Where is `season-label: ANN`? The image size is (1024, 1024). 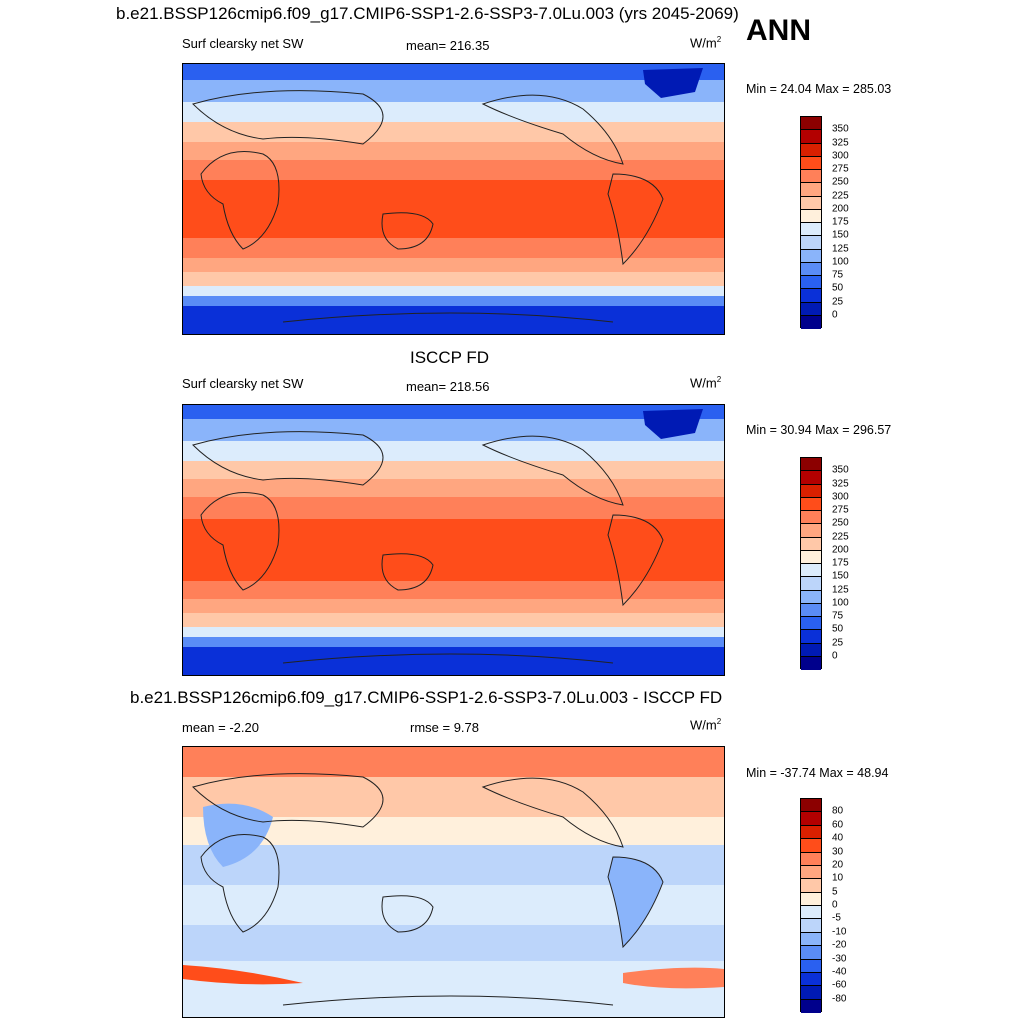 season-label: ANN is located at coordinates (778, 30).